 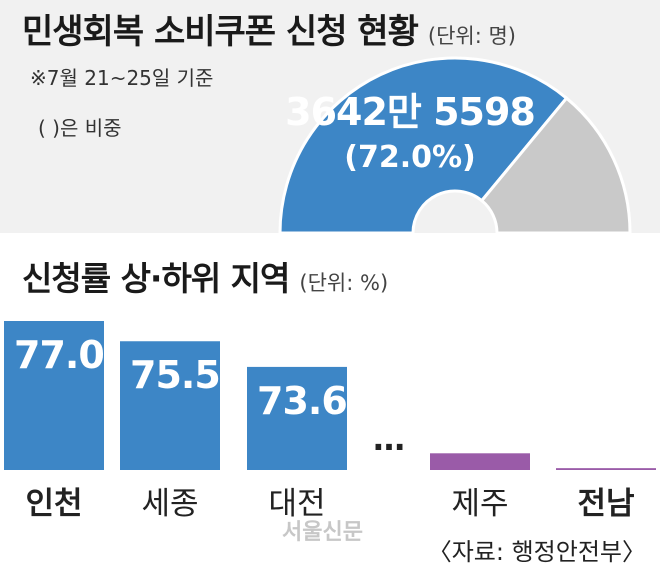 What do you see at coordinates (297, 504) in the screenshot?
I see `category-label: 대전` at bounding box center [297, 504].